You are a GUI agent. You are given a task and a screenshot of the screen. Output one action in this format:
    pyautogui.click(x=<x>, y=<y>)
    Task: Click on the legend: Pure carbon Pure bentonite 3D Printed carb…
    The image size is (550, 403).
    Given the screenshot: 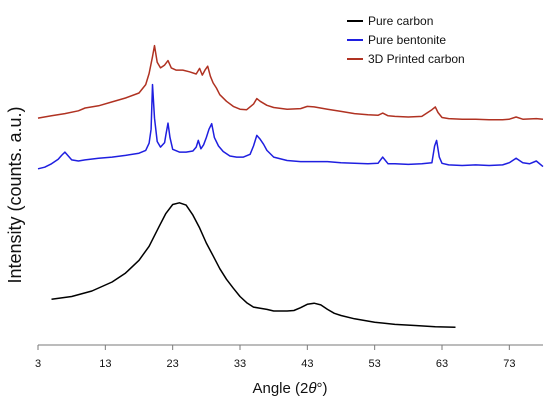 What is the action you would take?
    pyautogui.click(x=406, y=40)
    